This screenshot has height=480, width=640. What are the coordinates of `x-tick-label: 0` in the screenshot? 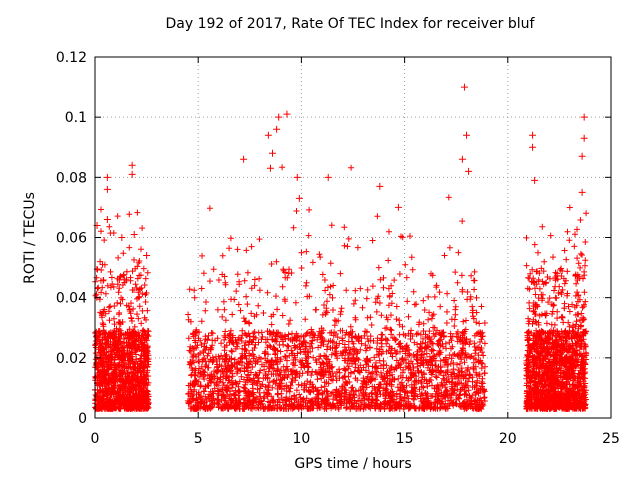 It's located at (95, 439).